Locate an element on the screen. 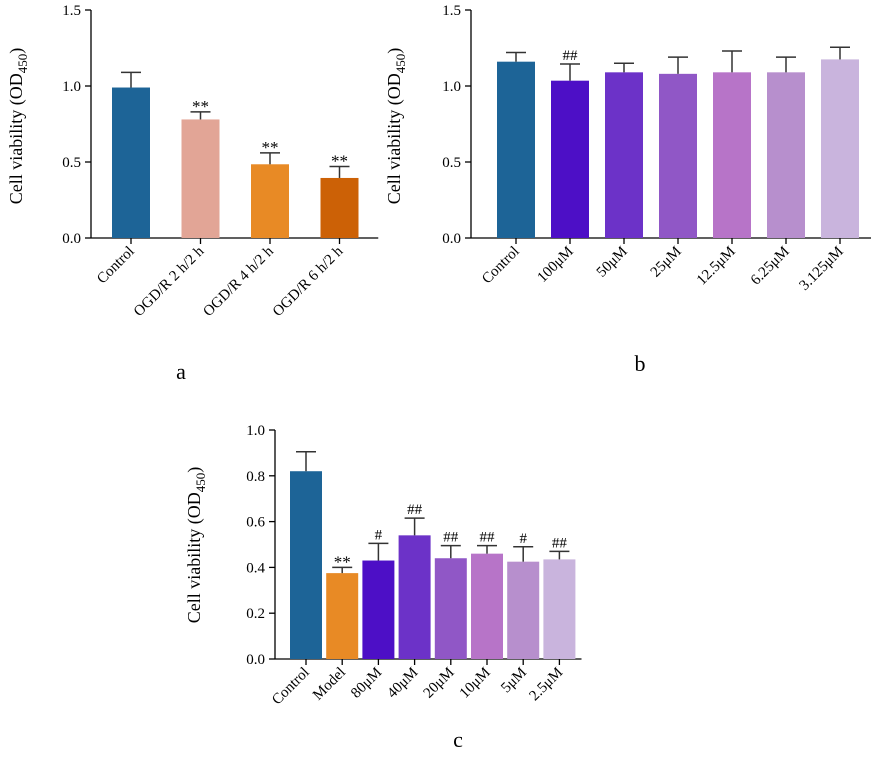 The width and height of the screenshot is (886, 759). x-tick-label: Model is located at coordinates (329, 684).